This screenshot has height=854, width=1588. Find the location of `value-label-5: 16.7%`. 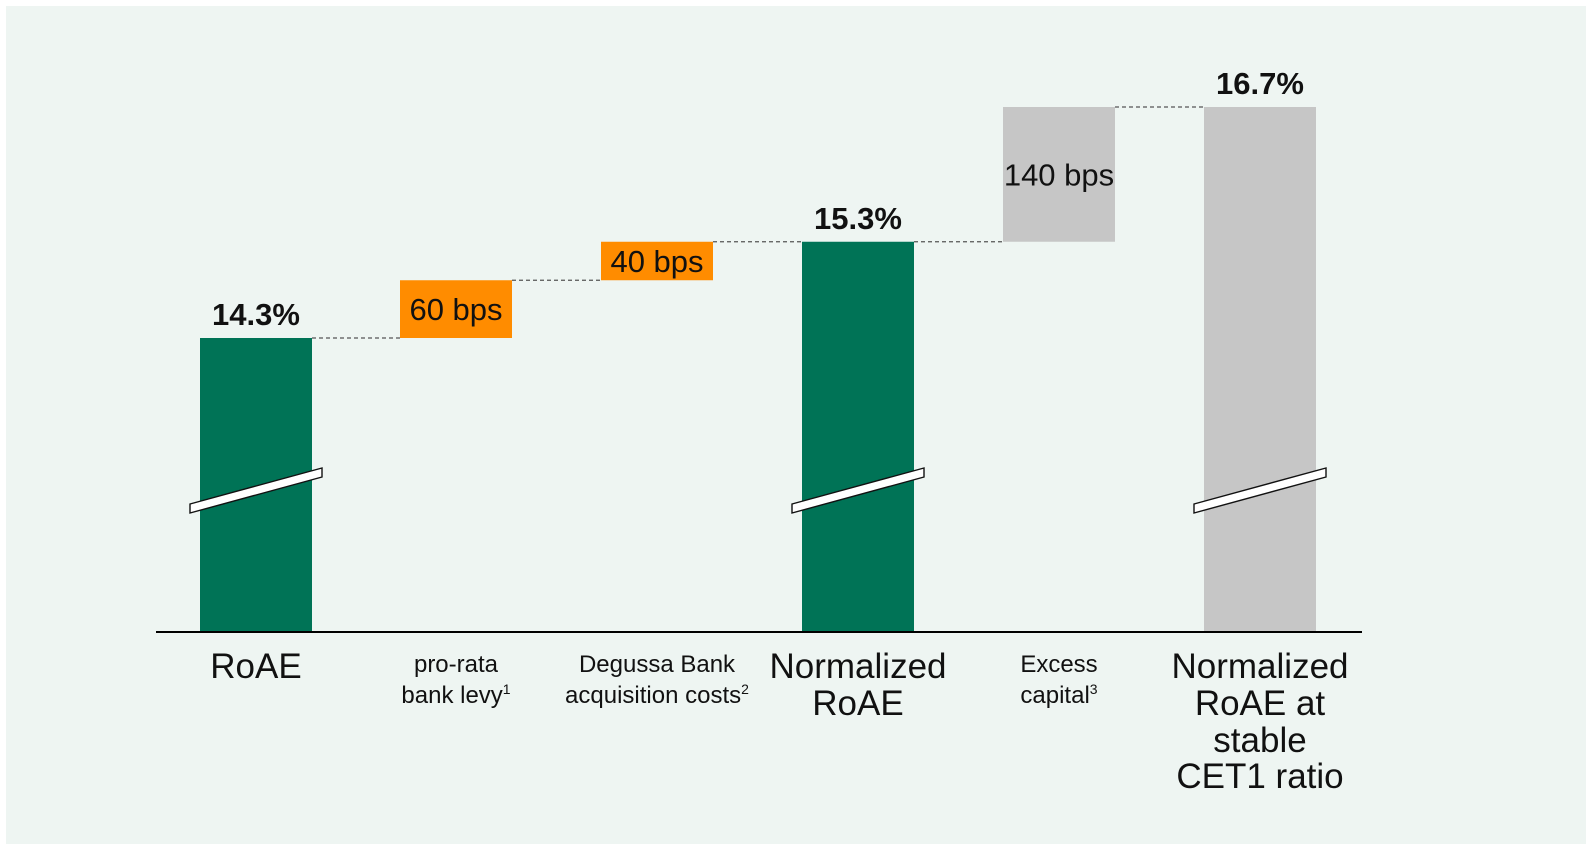

value-label-5: 16.7% is located at coordinates (1260, 83).